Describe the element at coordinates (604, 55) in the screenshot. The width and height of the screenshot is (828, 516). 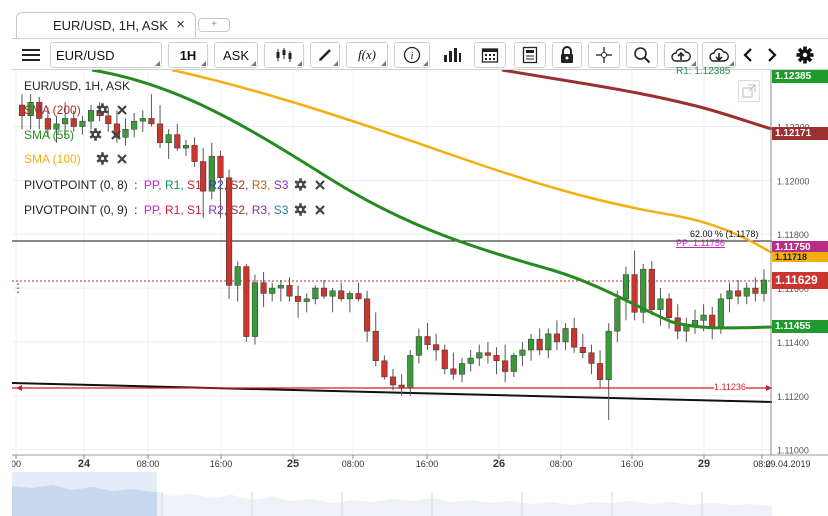
I see `crosshair-button` at that location.